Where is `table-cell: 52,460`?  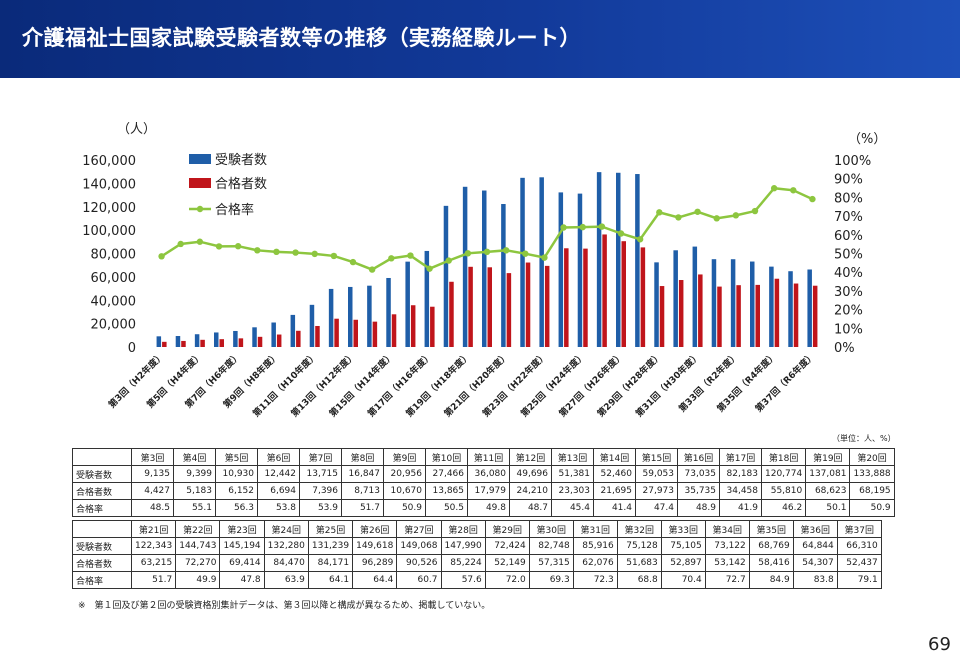
table-cell: 52,460 is located at coordinates (614, 474).